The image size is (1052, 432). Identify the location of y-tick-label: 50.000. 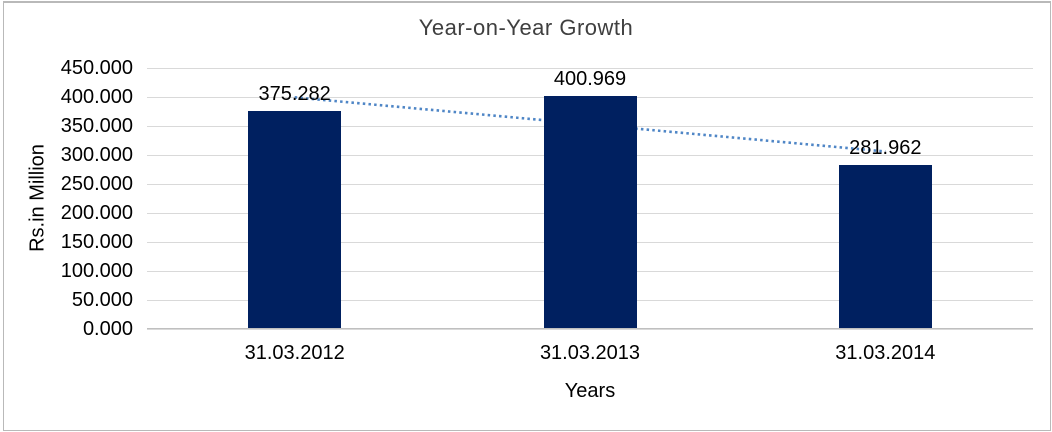
(102, 300).